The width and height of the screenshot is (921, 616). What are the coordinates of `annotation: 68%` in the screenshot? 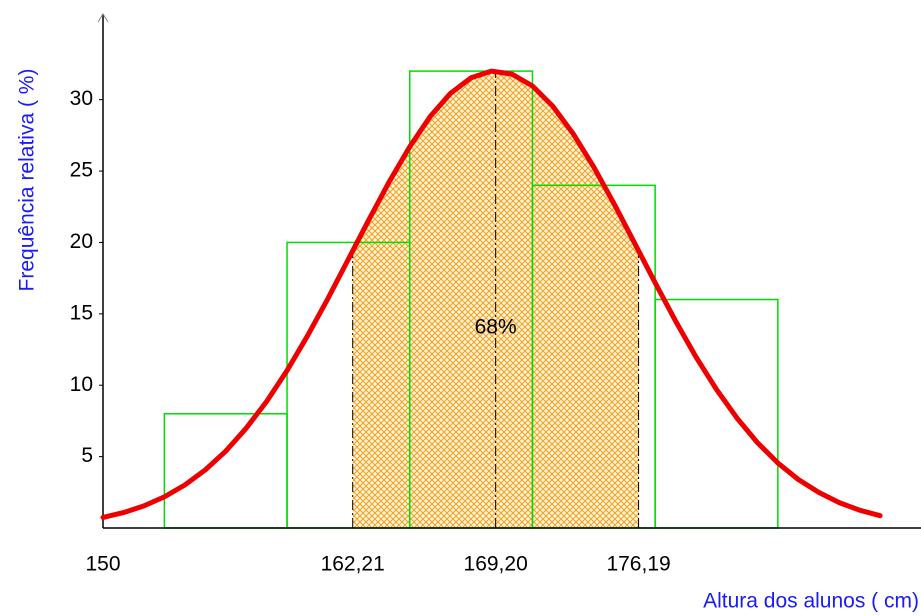 It's located at (496, 327).